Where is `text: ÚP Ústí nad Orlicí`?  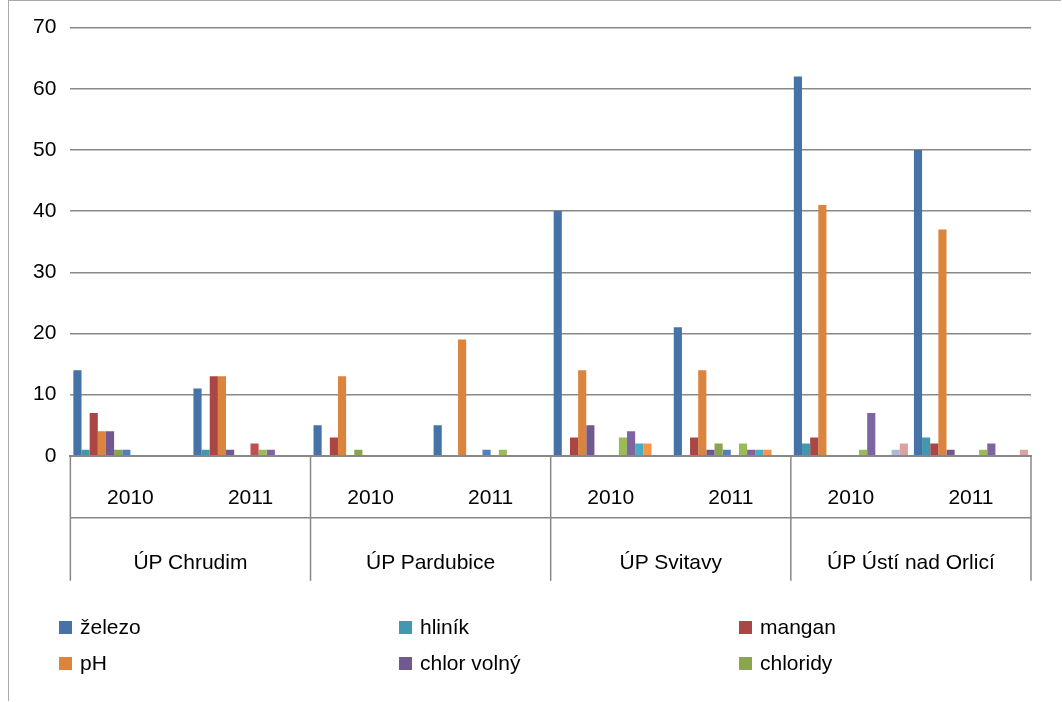
text: ÚP Ústí nad Orlicí is located at coordinates (911, 561).